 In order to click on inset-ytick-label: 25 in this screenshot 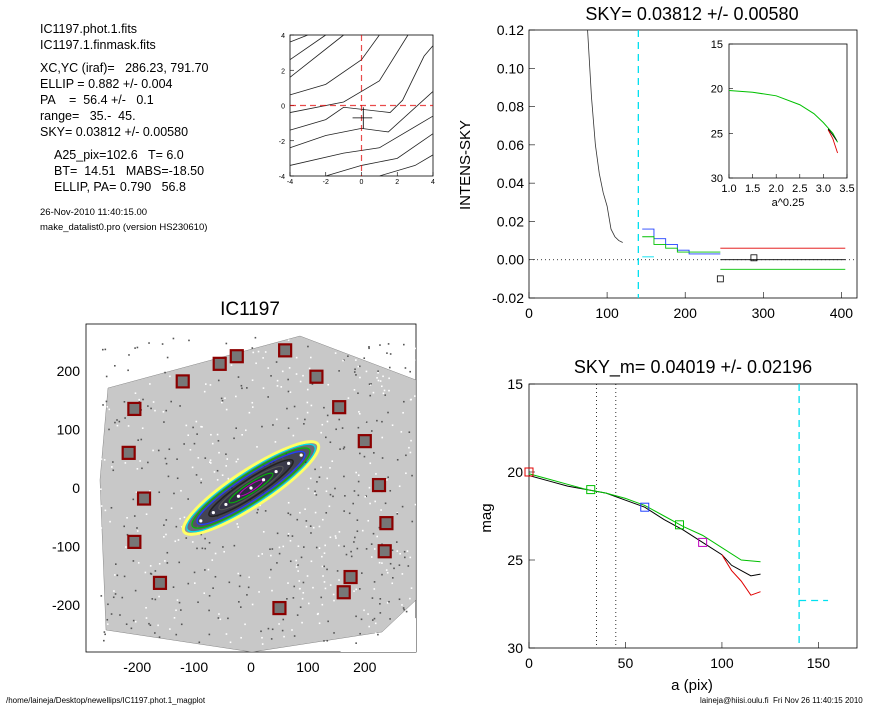, I will do `click(717, 134)`.